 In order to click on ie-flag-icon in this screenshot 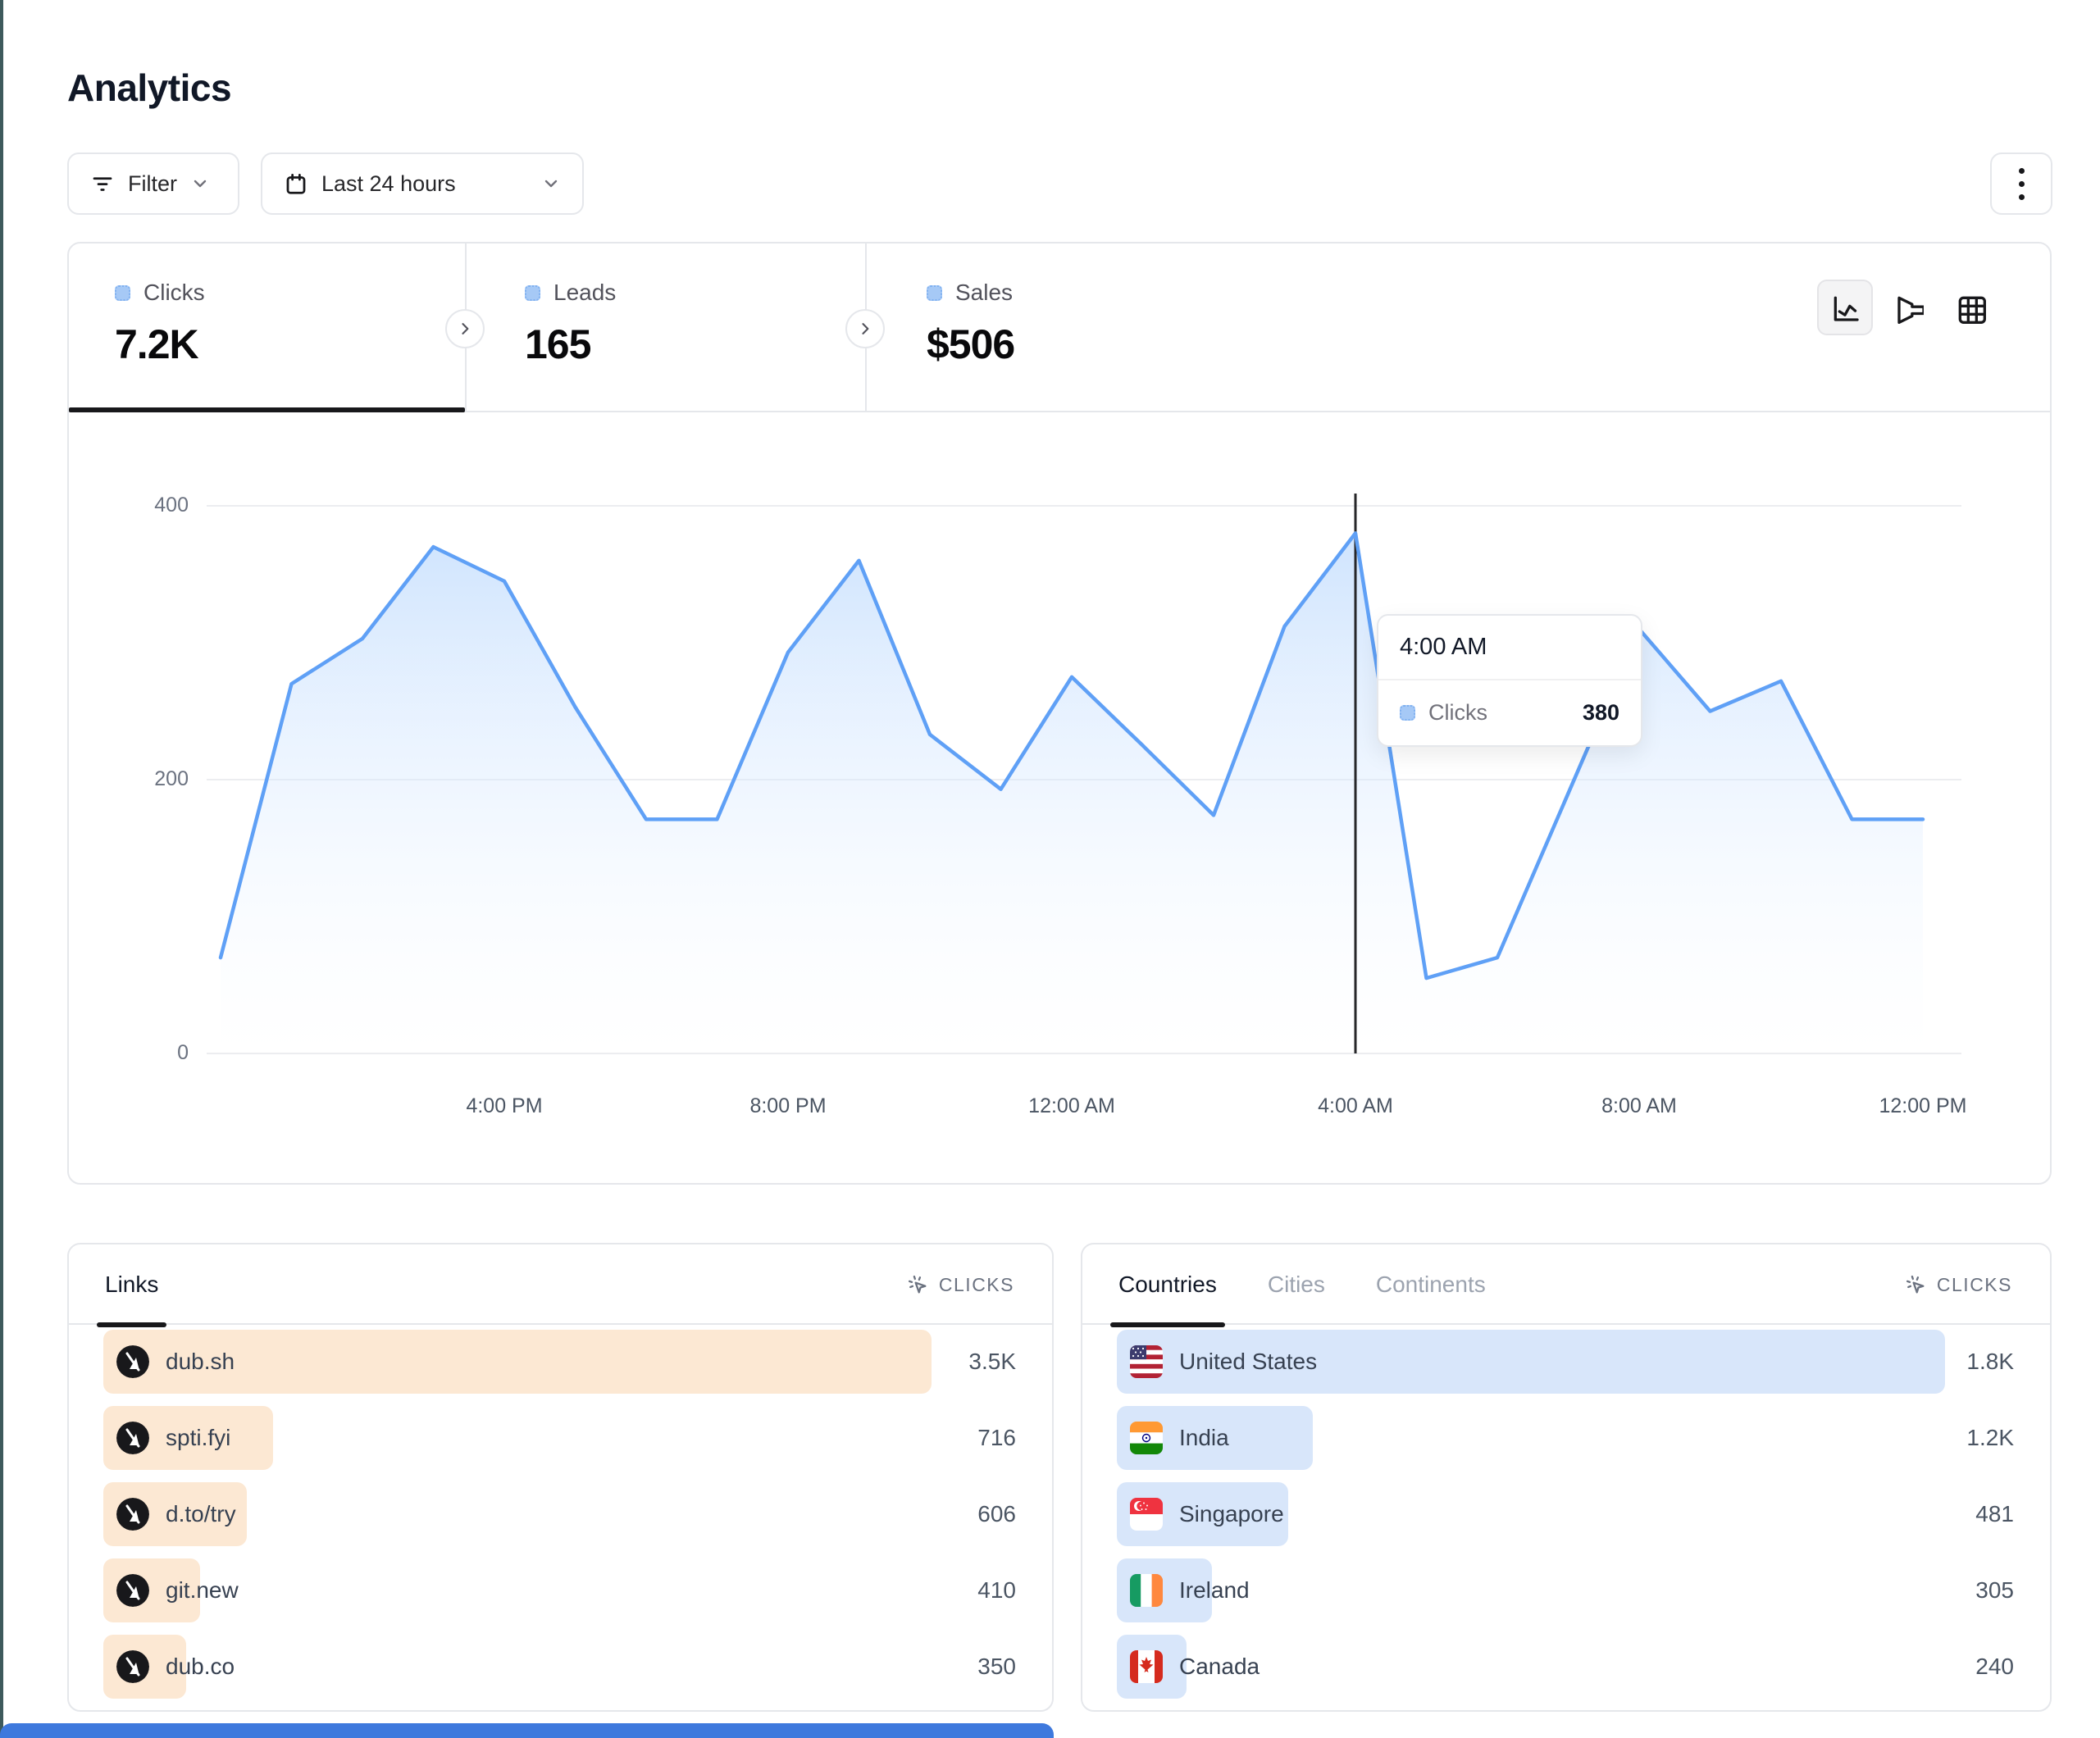, I will do `click(1146, 1590)`.